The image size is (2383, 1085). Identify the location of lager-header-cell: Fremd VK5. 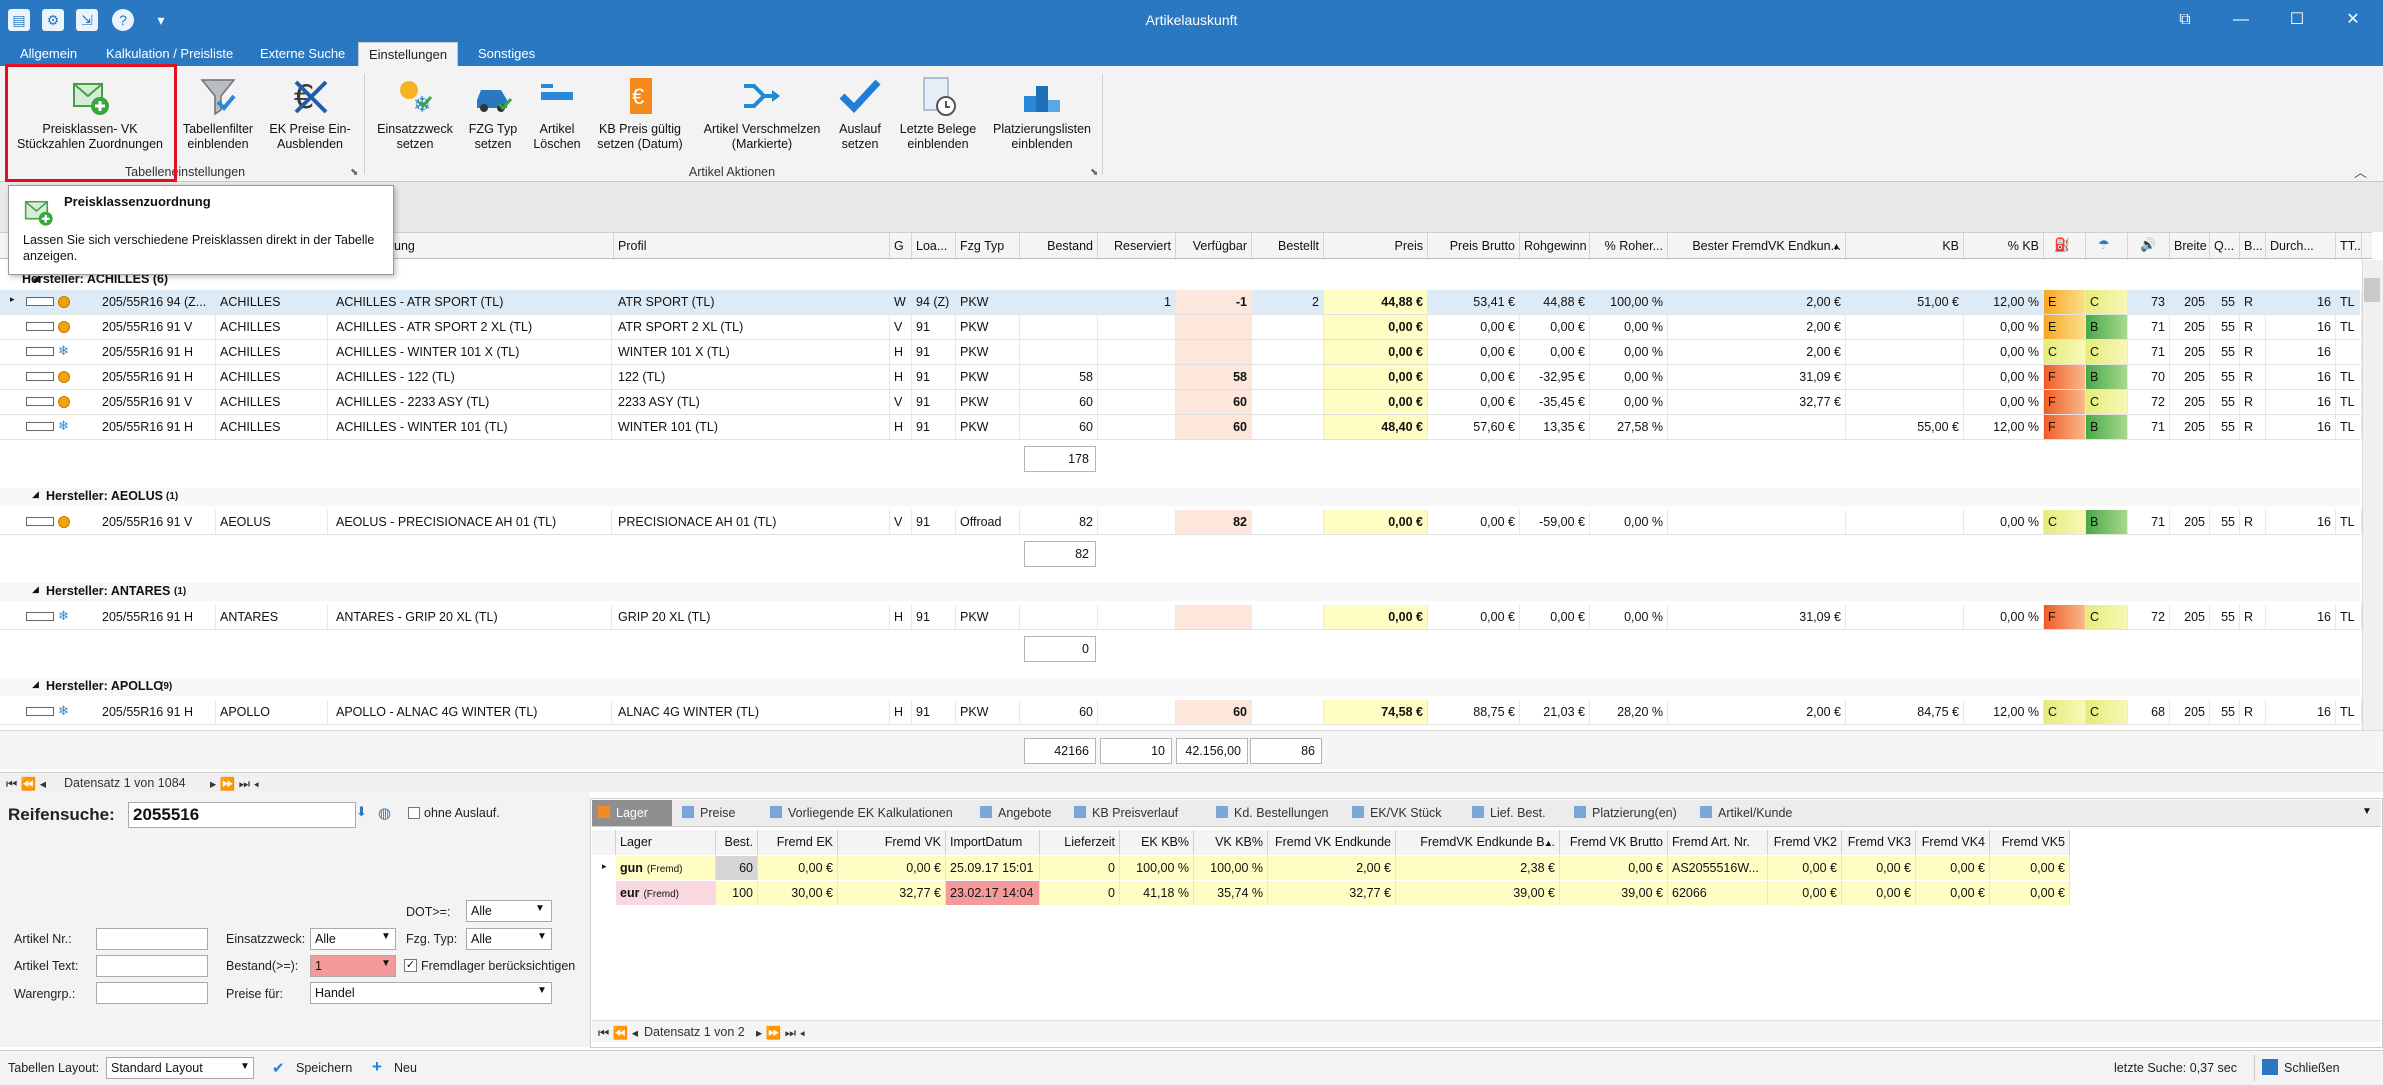
(2030, 842).